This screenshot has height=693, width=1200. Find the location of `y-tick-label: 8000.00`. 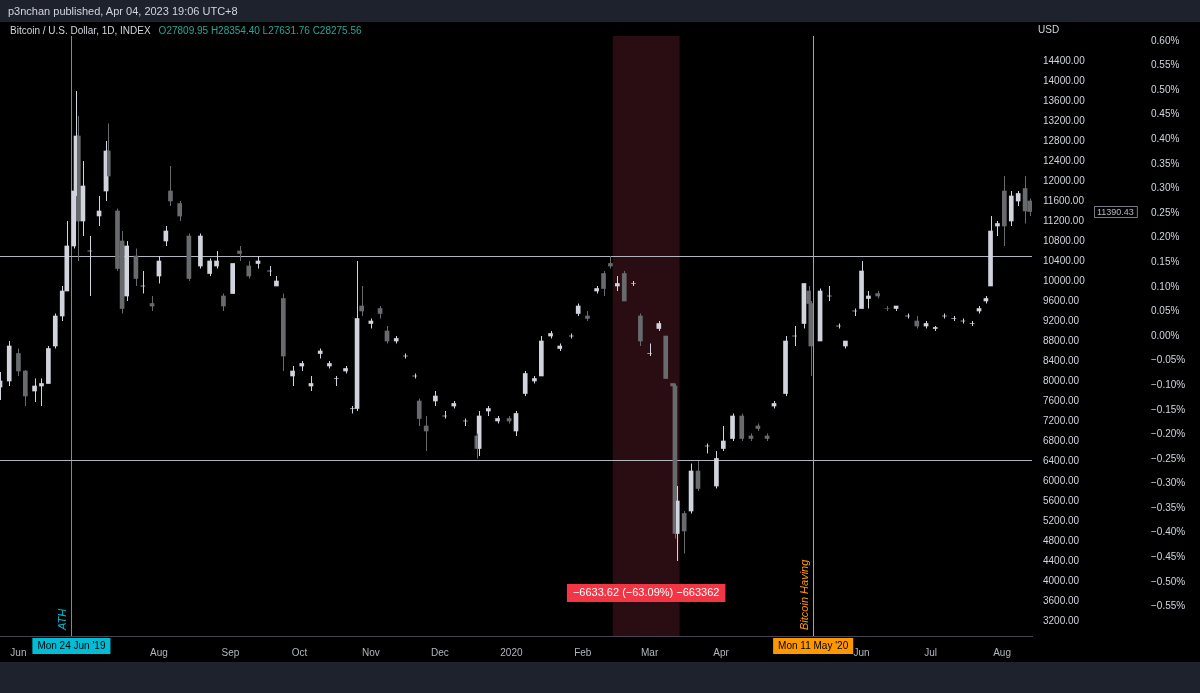

y-tick-label: 8000.00 is located at coordinates (1061, 380).